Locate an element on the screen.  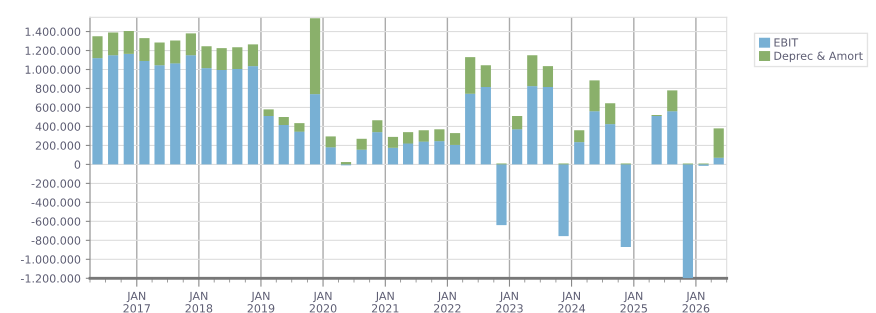
y-tick-label: -600.000 is located at coordinates (56, 221).